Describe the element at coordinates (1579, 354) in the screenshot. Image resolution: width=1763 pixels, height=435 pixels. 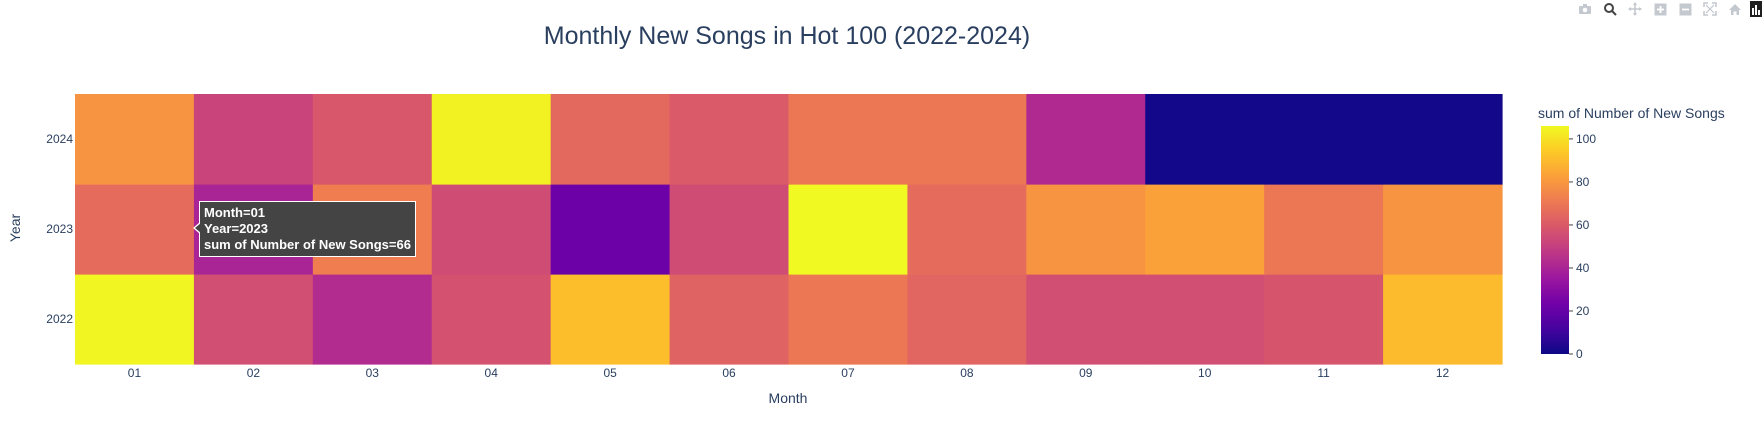
I see `colorbar-tick-label: 0` at that location.